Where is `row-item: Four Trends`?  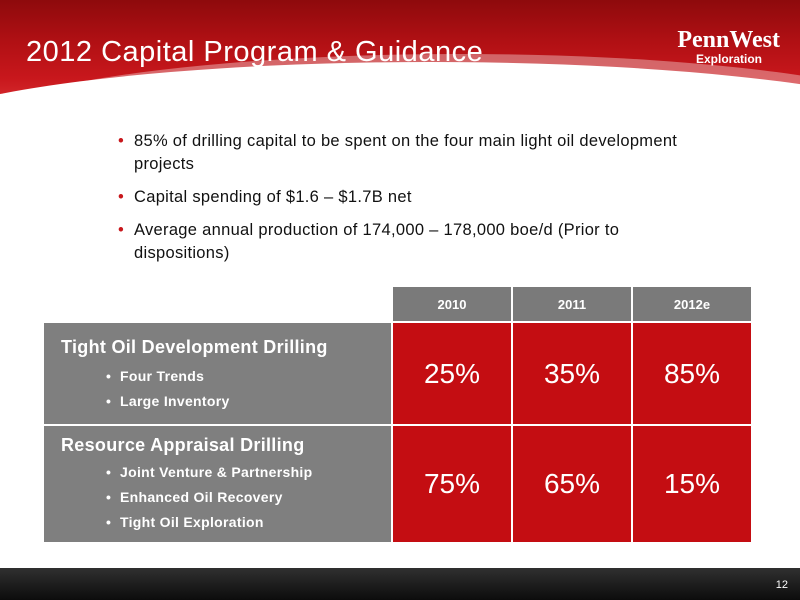
row-item: Four Trends is located at coordinates (248, 376).